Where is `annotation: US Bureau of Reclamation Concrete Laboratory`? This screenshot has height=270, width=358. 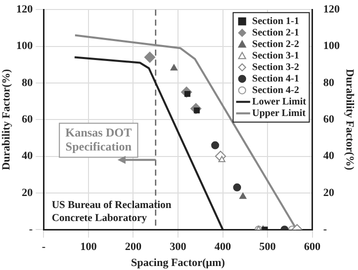
annotation: US Bureau of Reclamation Concrete Laboratory is located at coordinates (112, 212).